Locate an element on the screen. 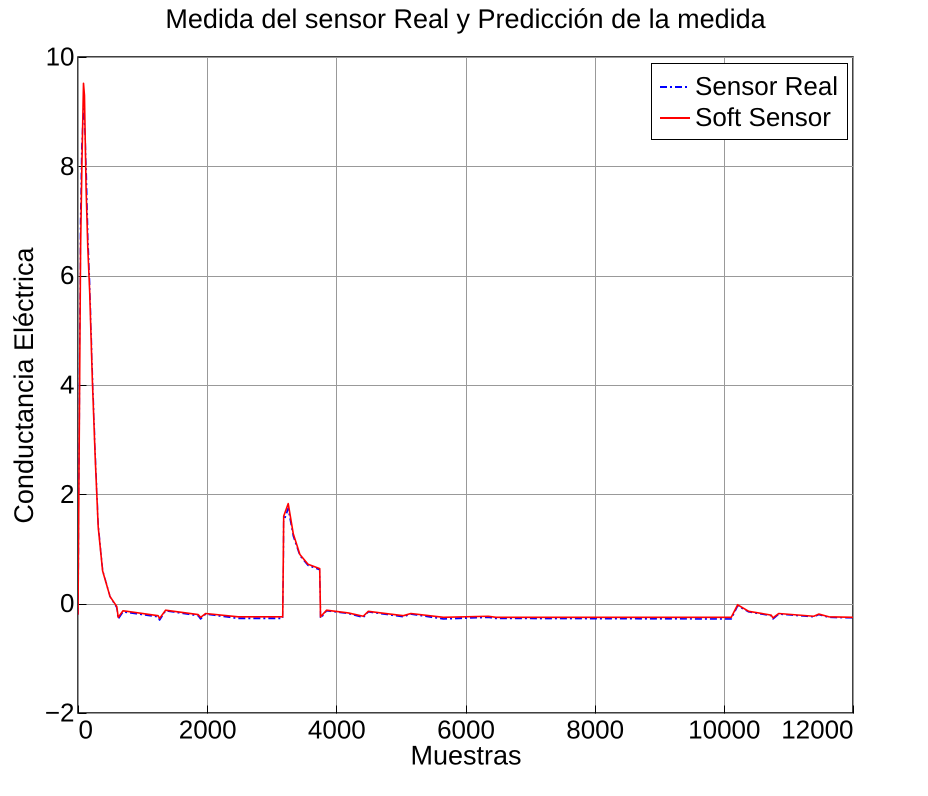 This screenshot has height=796, width=928. x-tick-label: 2000 is located at coordinates (207, 729).